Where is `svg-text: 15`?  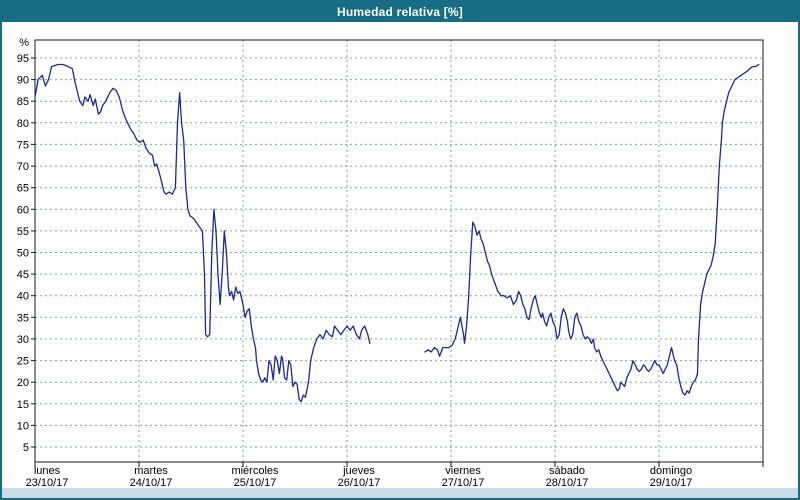 svg-text: 15 is located at coordinates (23, 405).